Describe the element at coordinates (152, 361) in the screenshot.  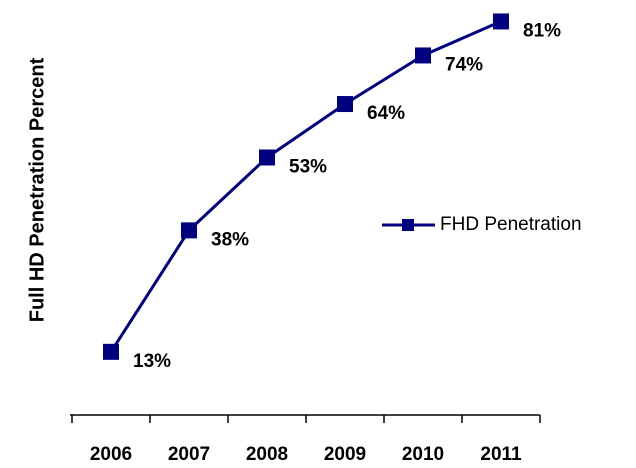
I see `data-label: 13%` at that location.